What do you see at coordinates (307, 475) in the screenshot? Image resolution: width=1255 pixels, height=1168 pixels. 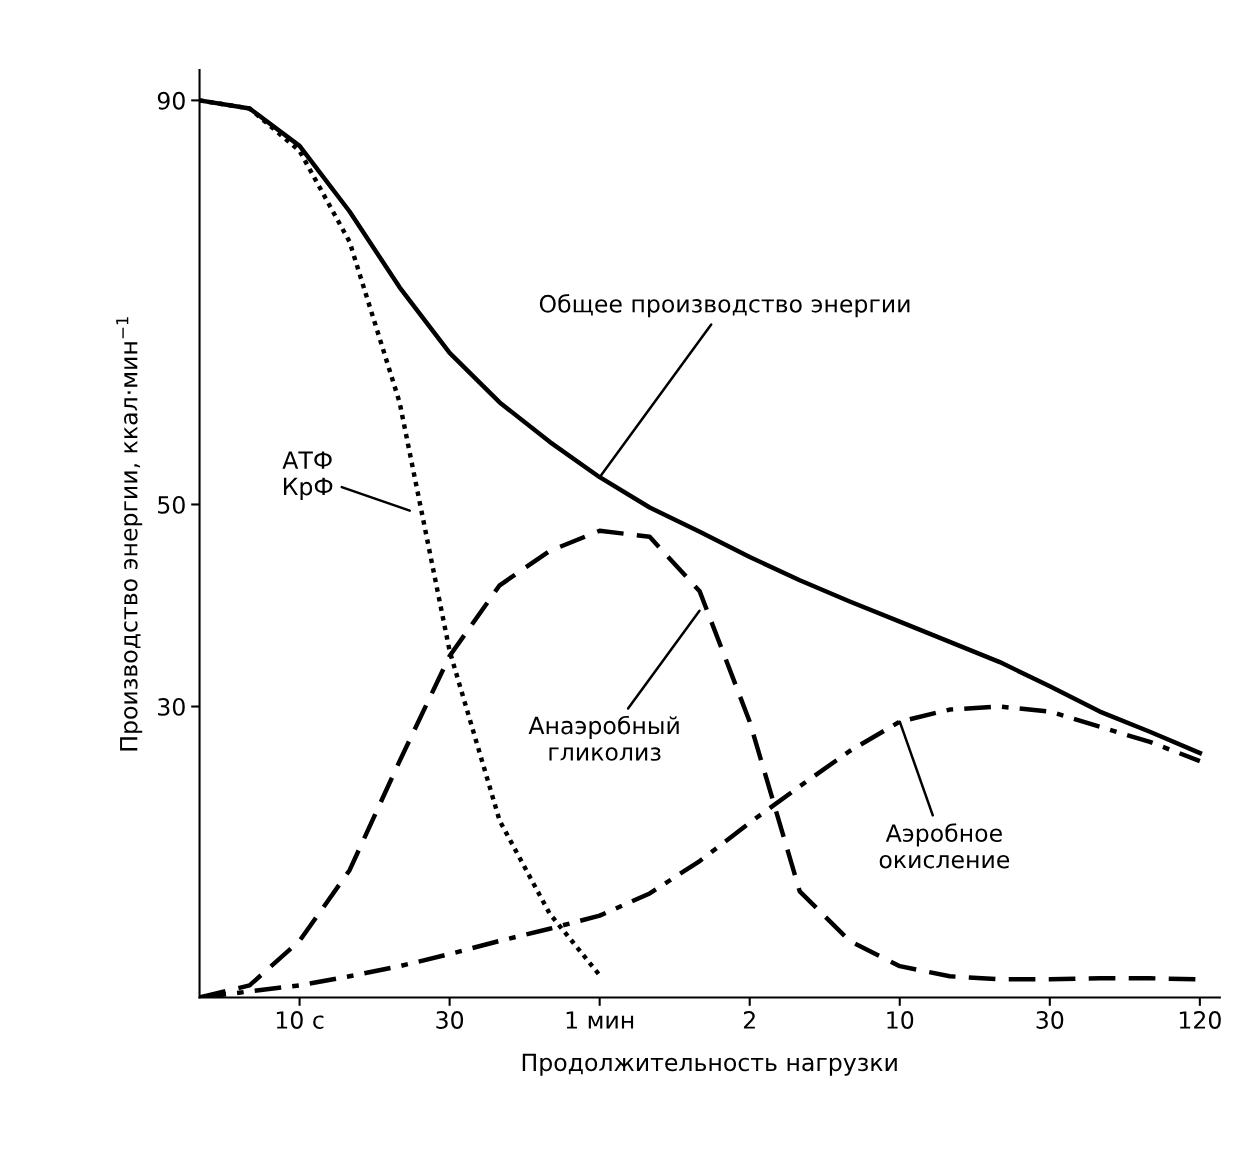 I see `annotation: АТФ КрФ` at bounding box center [307, 475].